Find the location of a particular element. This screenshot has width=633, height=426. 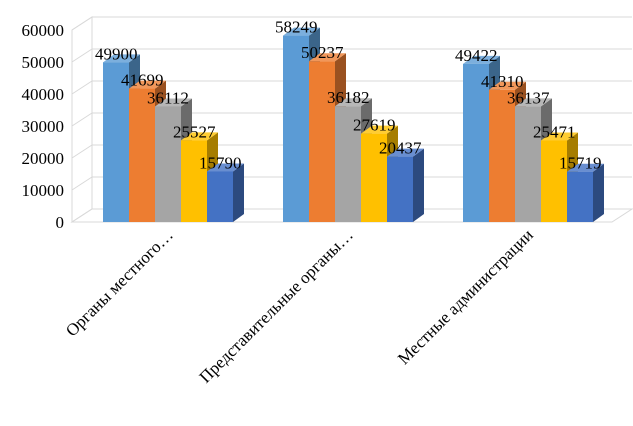

y-tick-label: 50000 is located at coordinates (43, 62).